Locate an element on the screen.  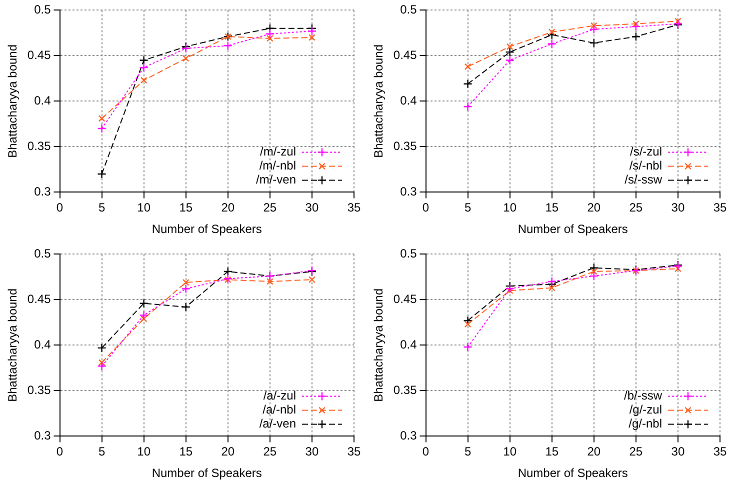
legend-label: /b/-ssw is located at coordinates (643, 395).